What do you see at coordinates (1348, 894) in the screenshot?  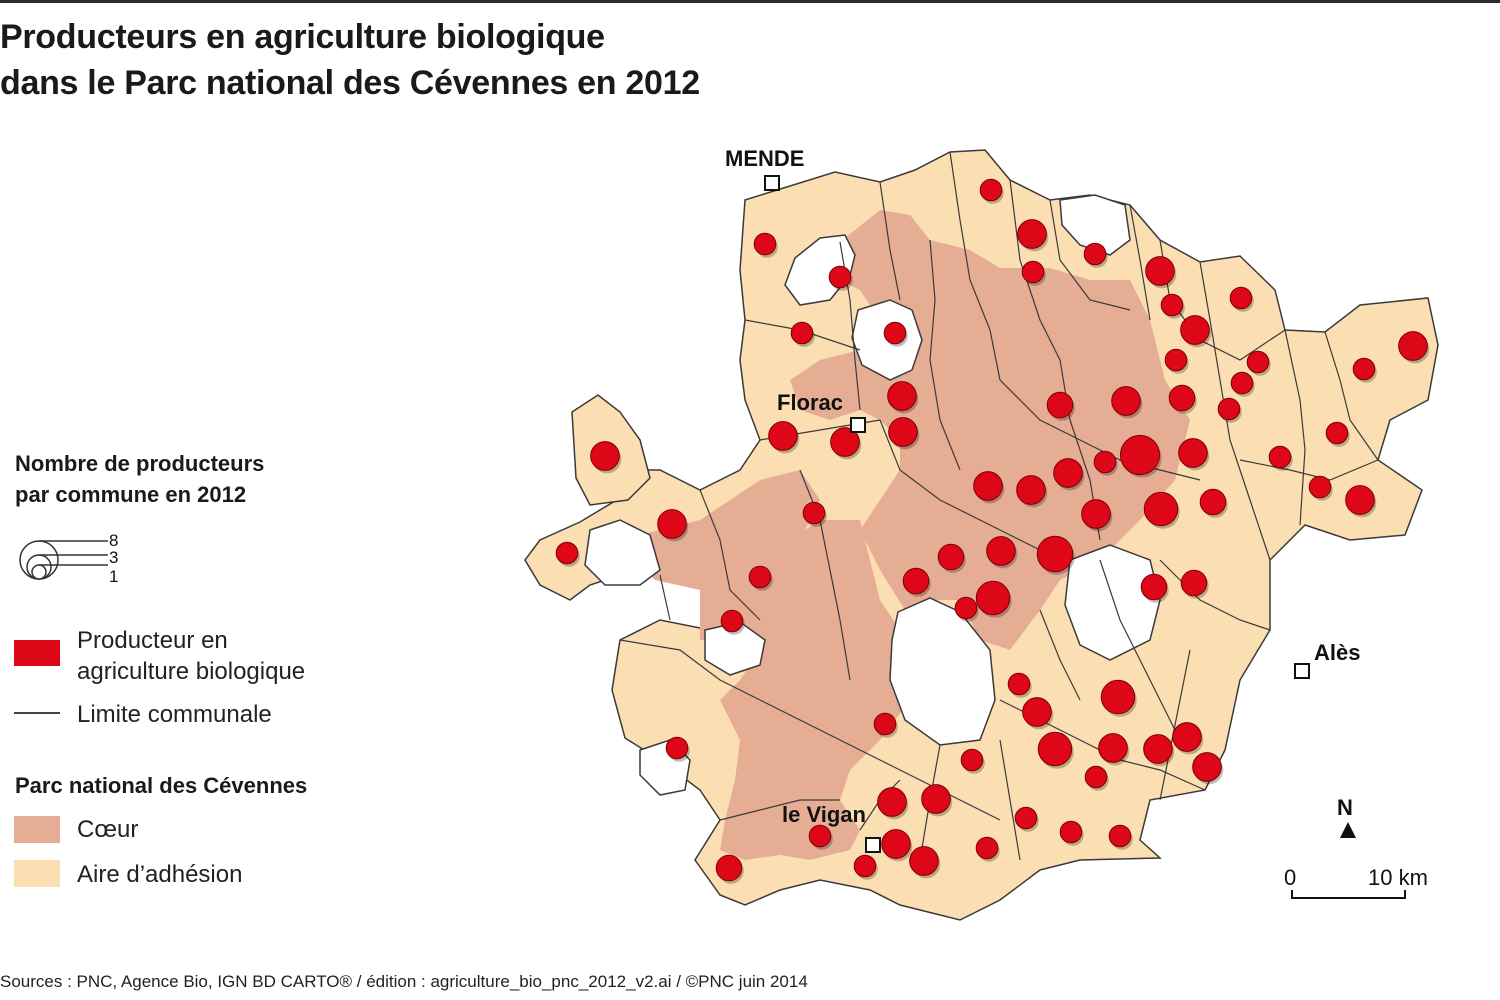 I see `scale-line` at bounding box center [1348, 894].